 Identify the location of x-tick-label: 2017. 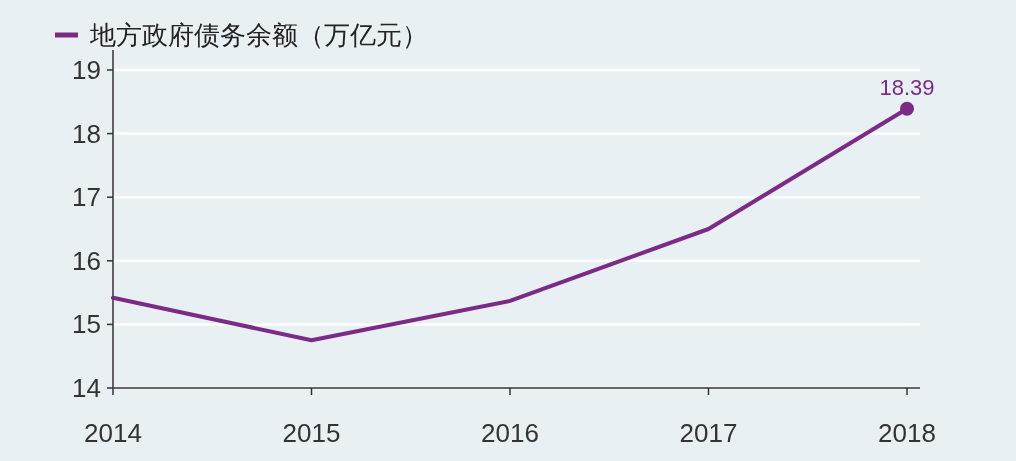
(708, 433).